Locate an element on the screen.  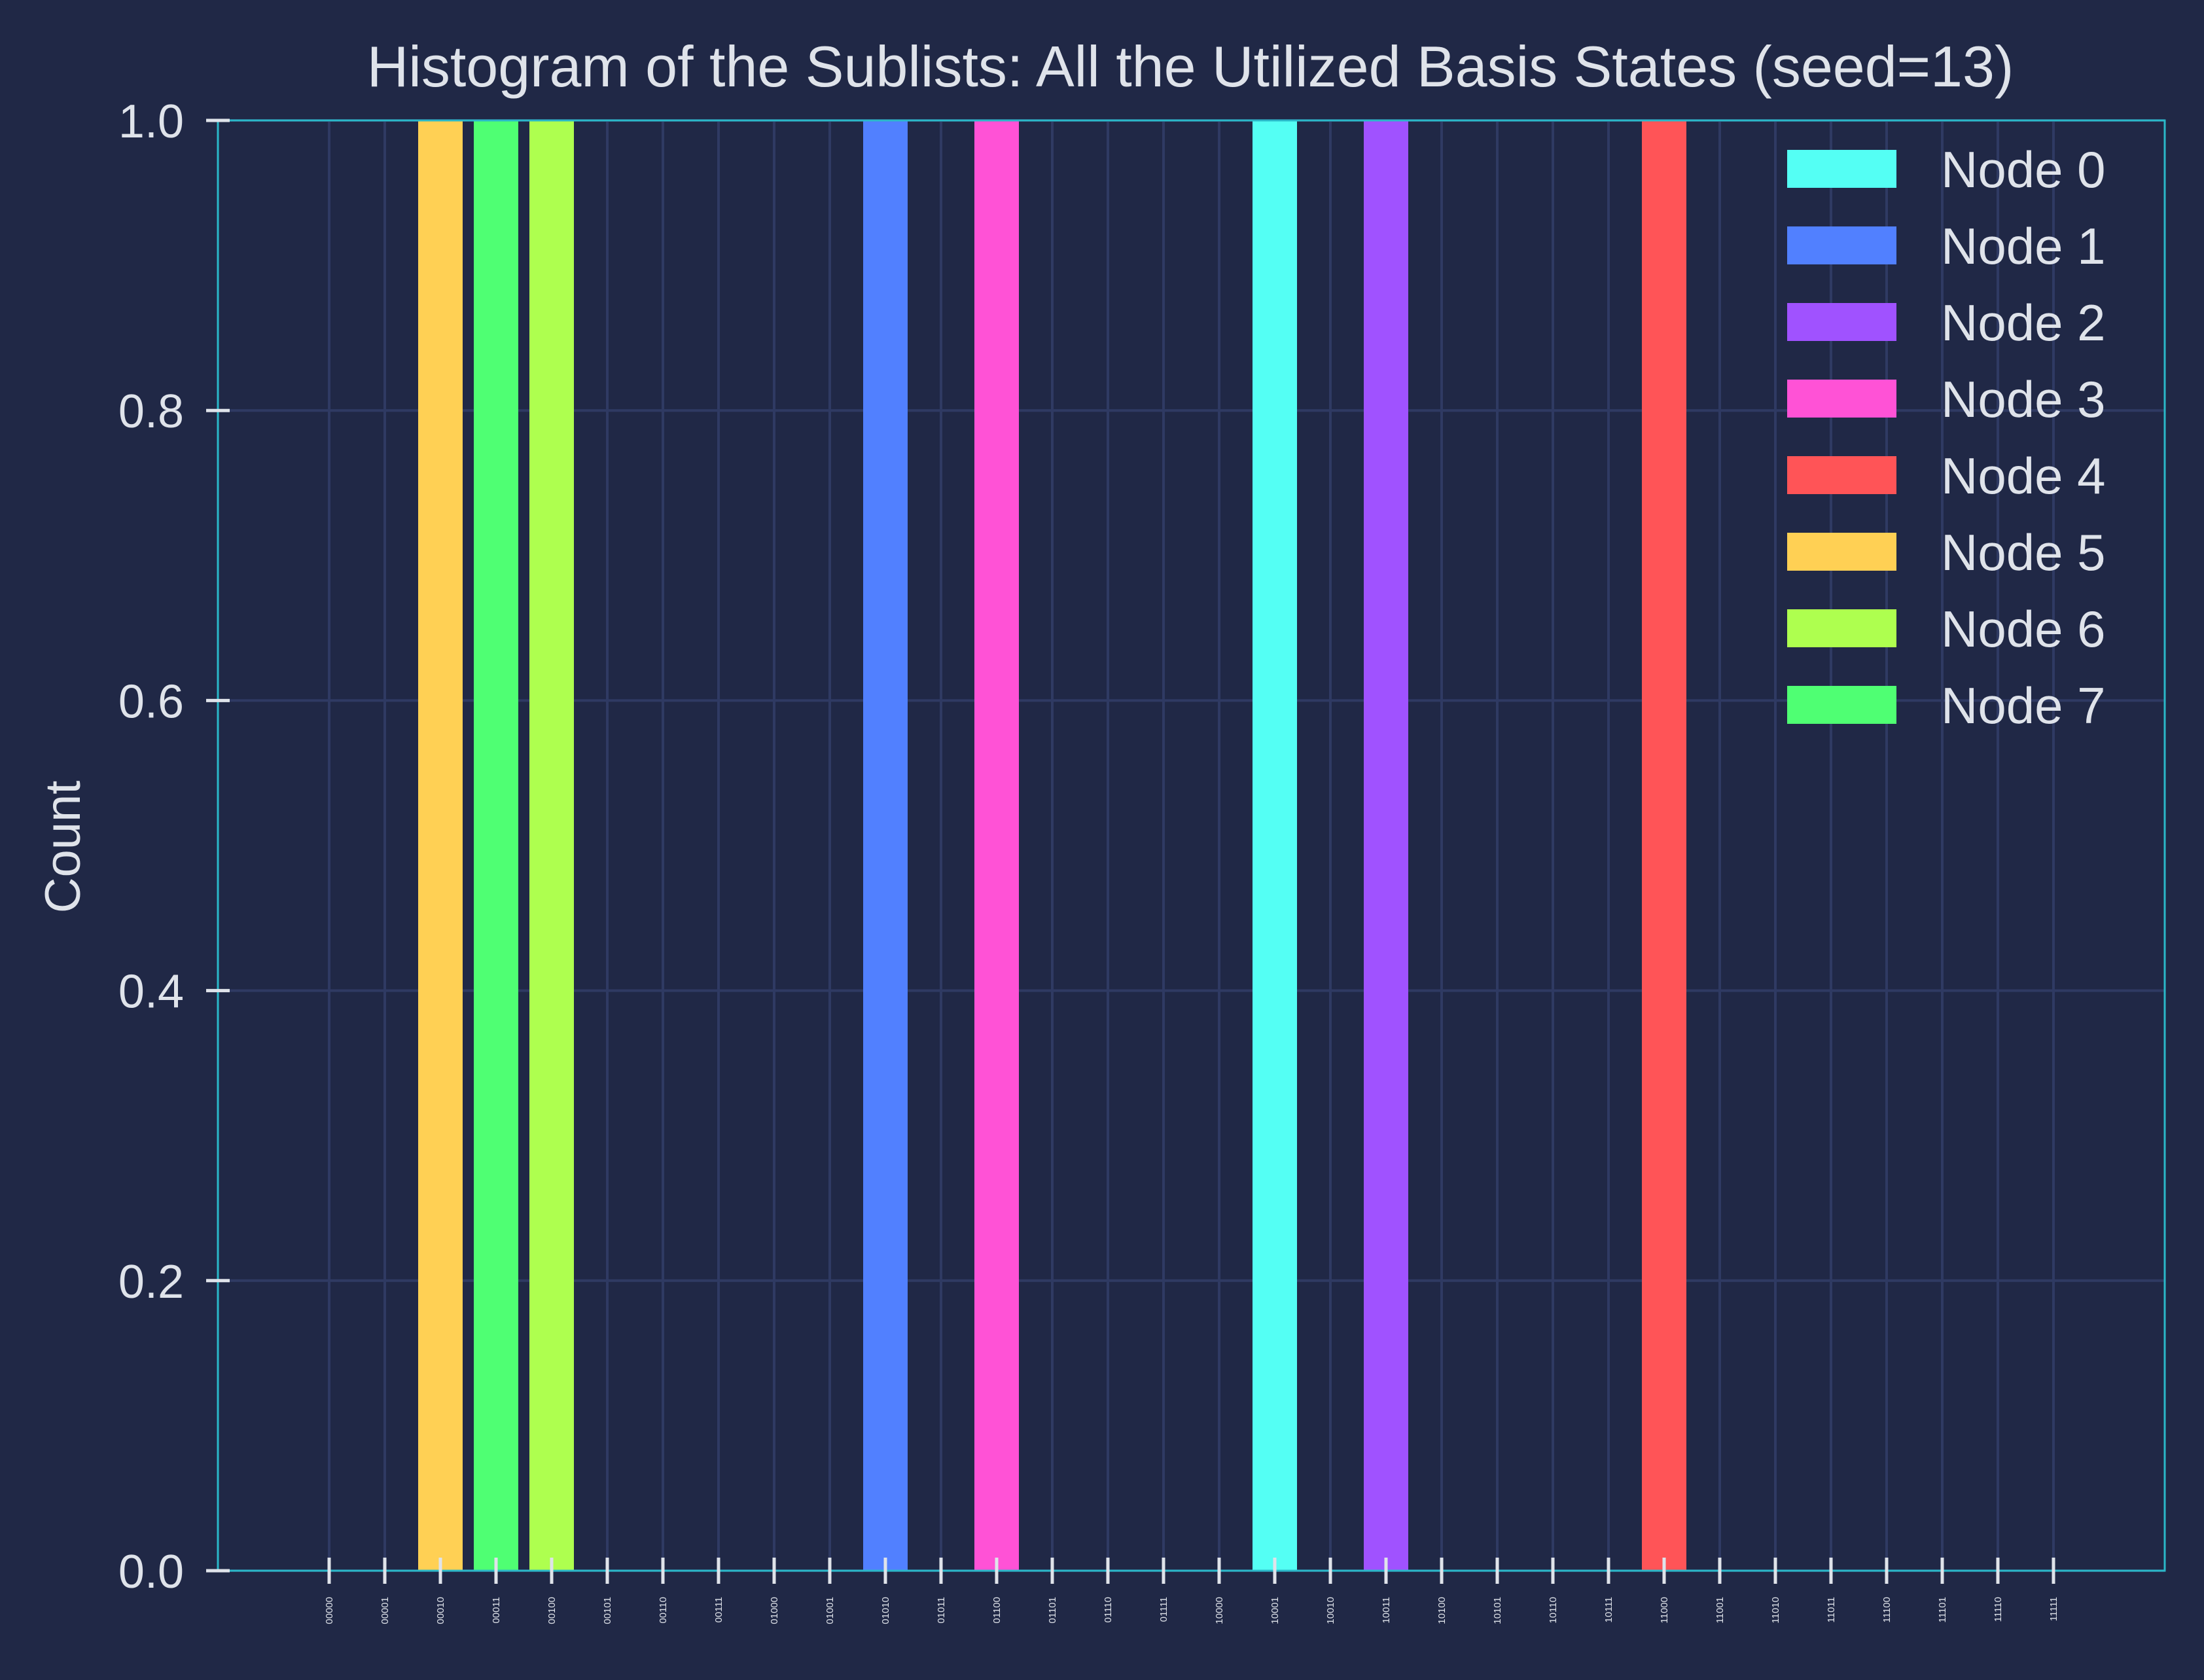
legend-label: Node 6 is located at coordinates (2023, 629).